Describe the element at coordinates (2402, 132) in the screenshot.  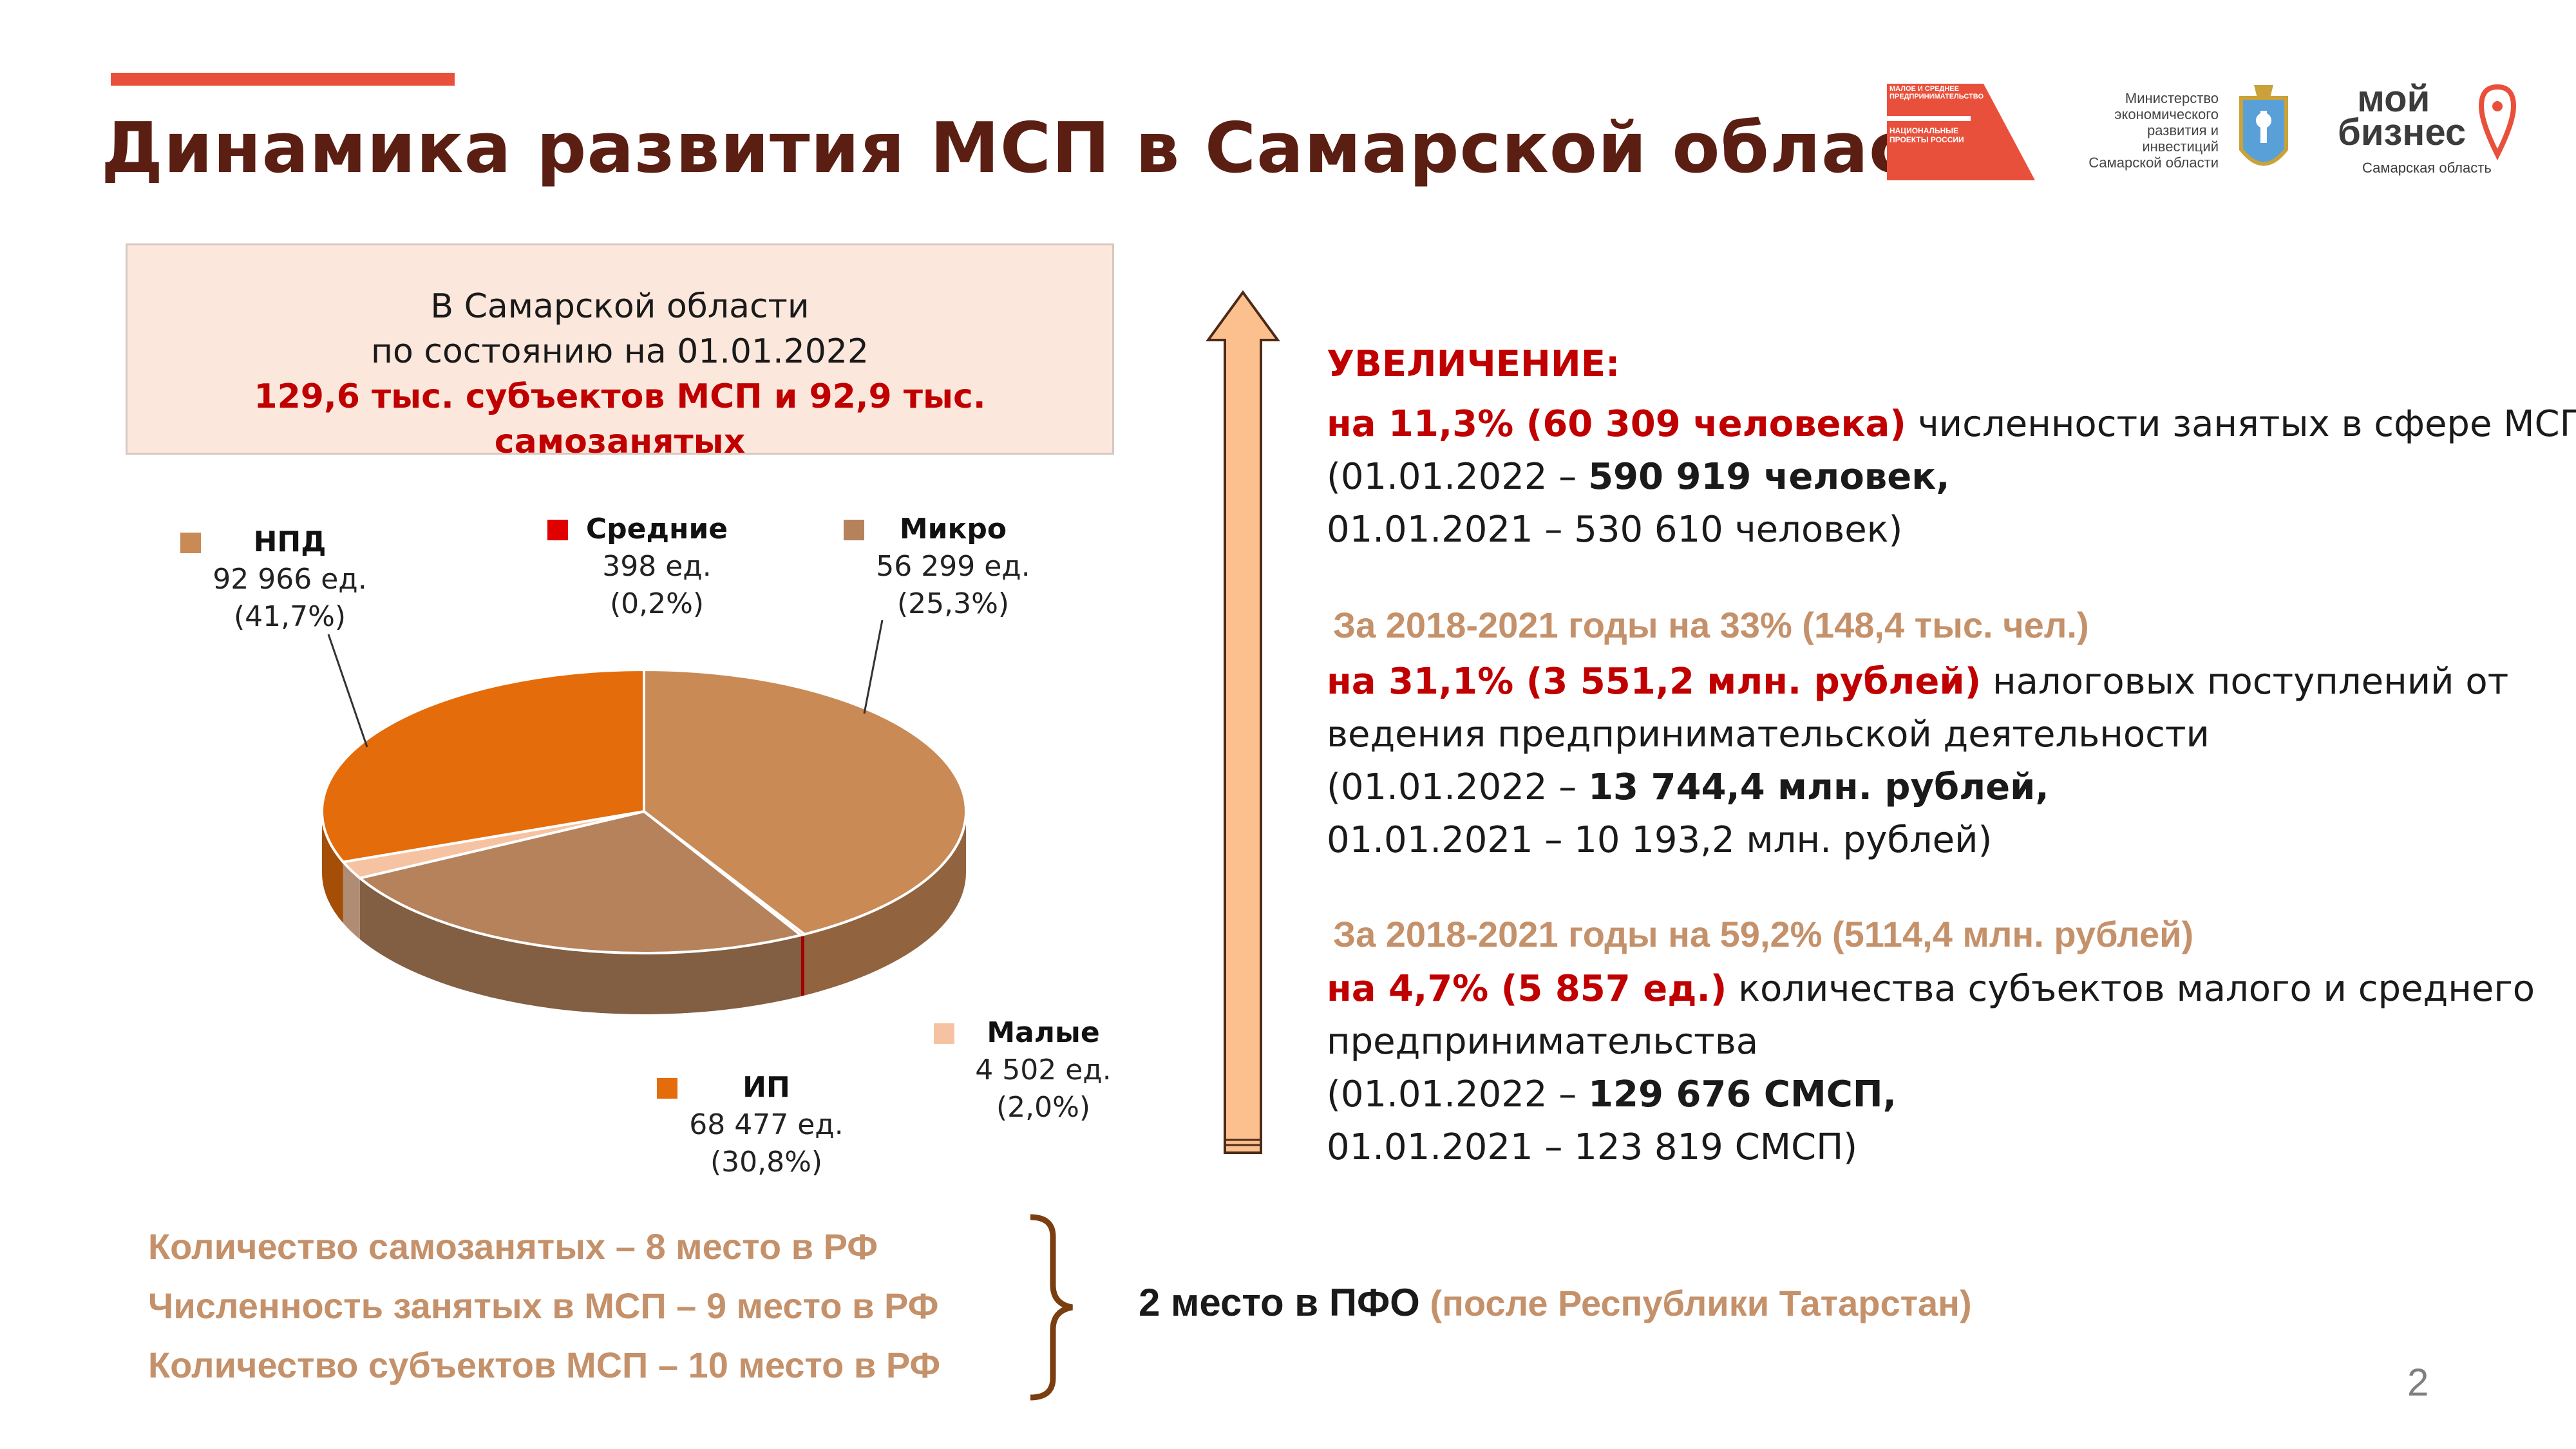
I see `moy-biznes-word-2: бизнес` at that location.